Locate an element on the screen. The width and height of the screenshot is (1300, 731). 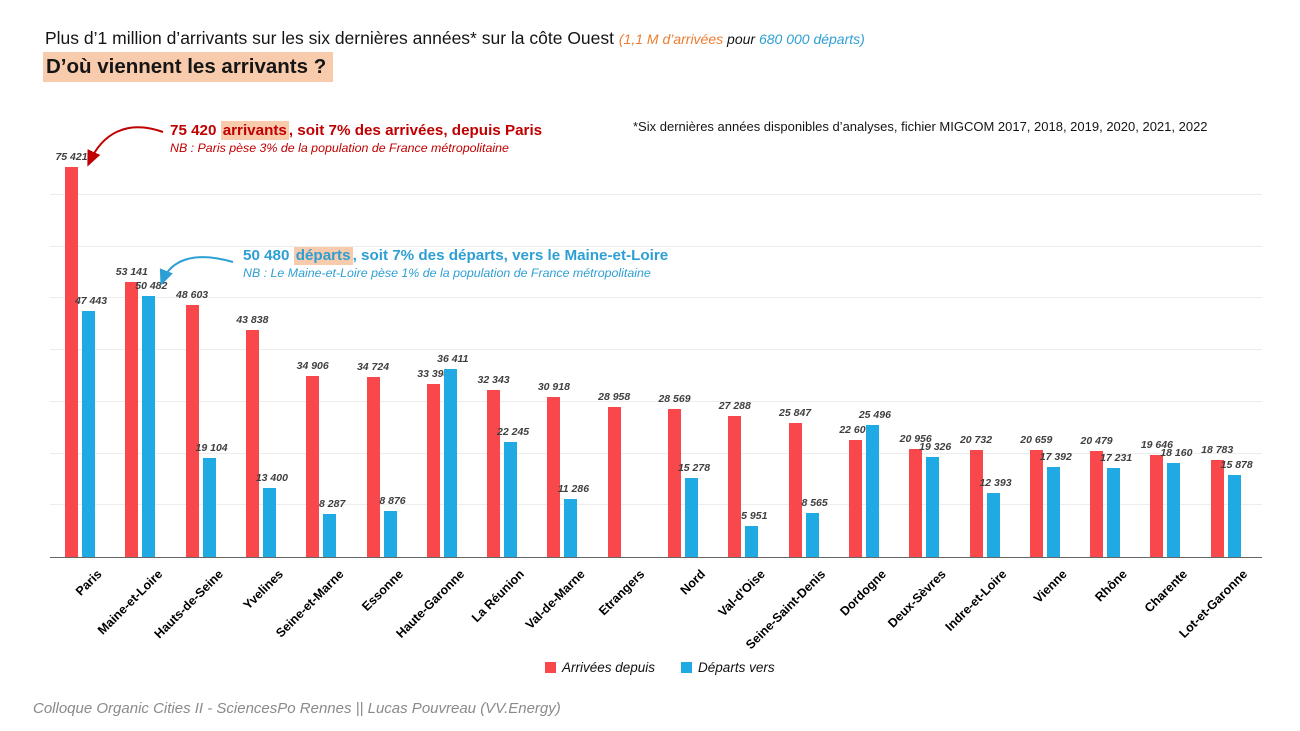
legend-label-arrivals: Arrivées depuis is located at coordinates (609, 667).